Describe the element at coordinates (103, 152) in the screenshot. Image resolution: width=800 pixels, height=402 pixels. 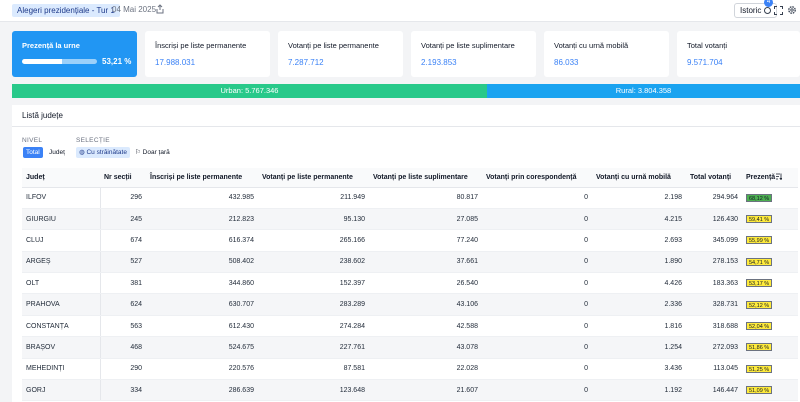
I see `selection-abroad-button: ◍ Cu străinătate` at that location.